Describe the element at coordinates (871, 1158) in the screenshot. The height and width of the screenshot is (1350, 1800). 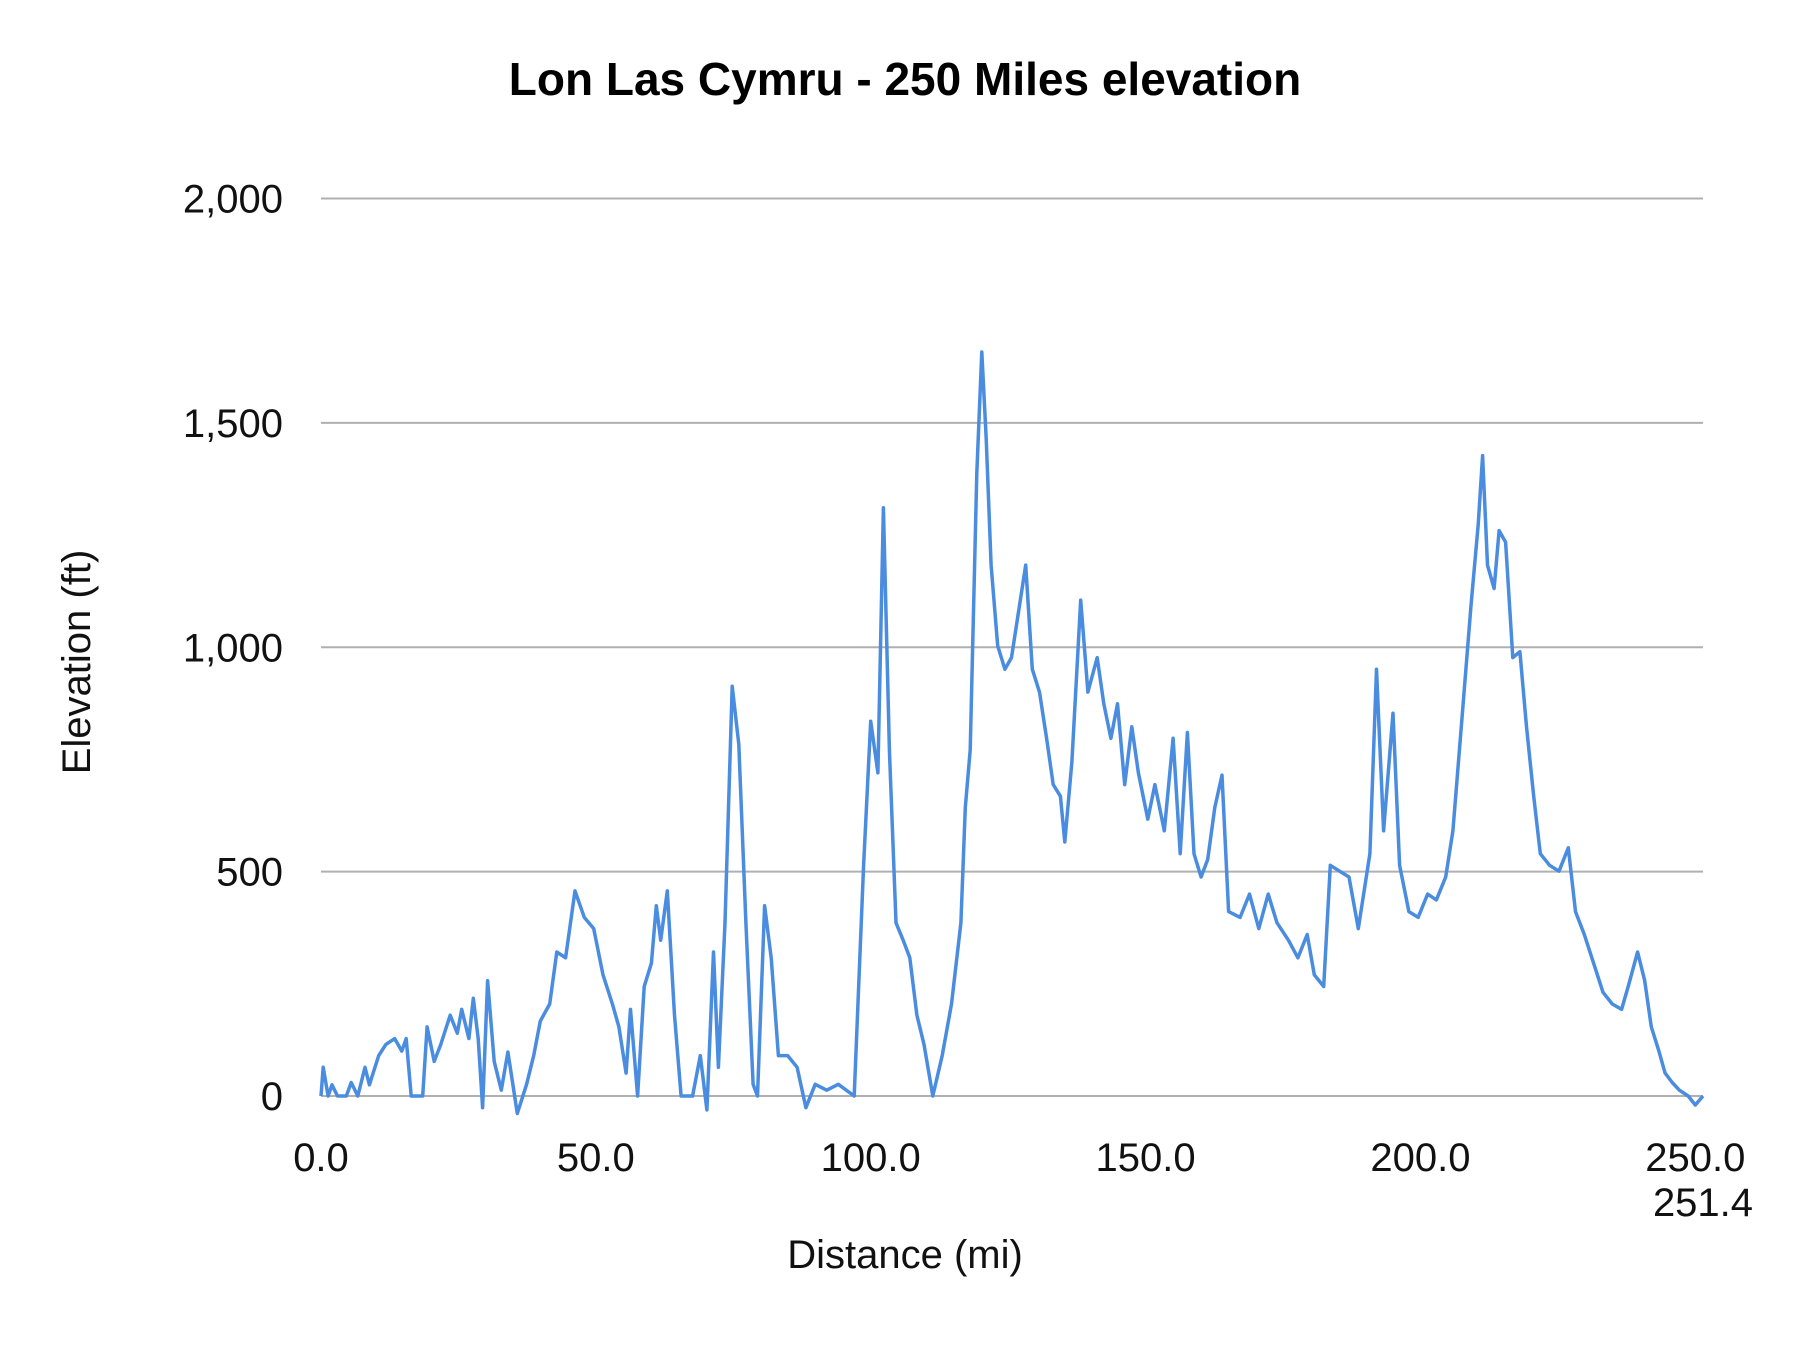
I see `x-tick-label: 100.0` at that location.